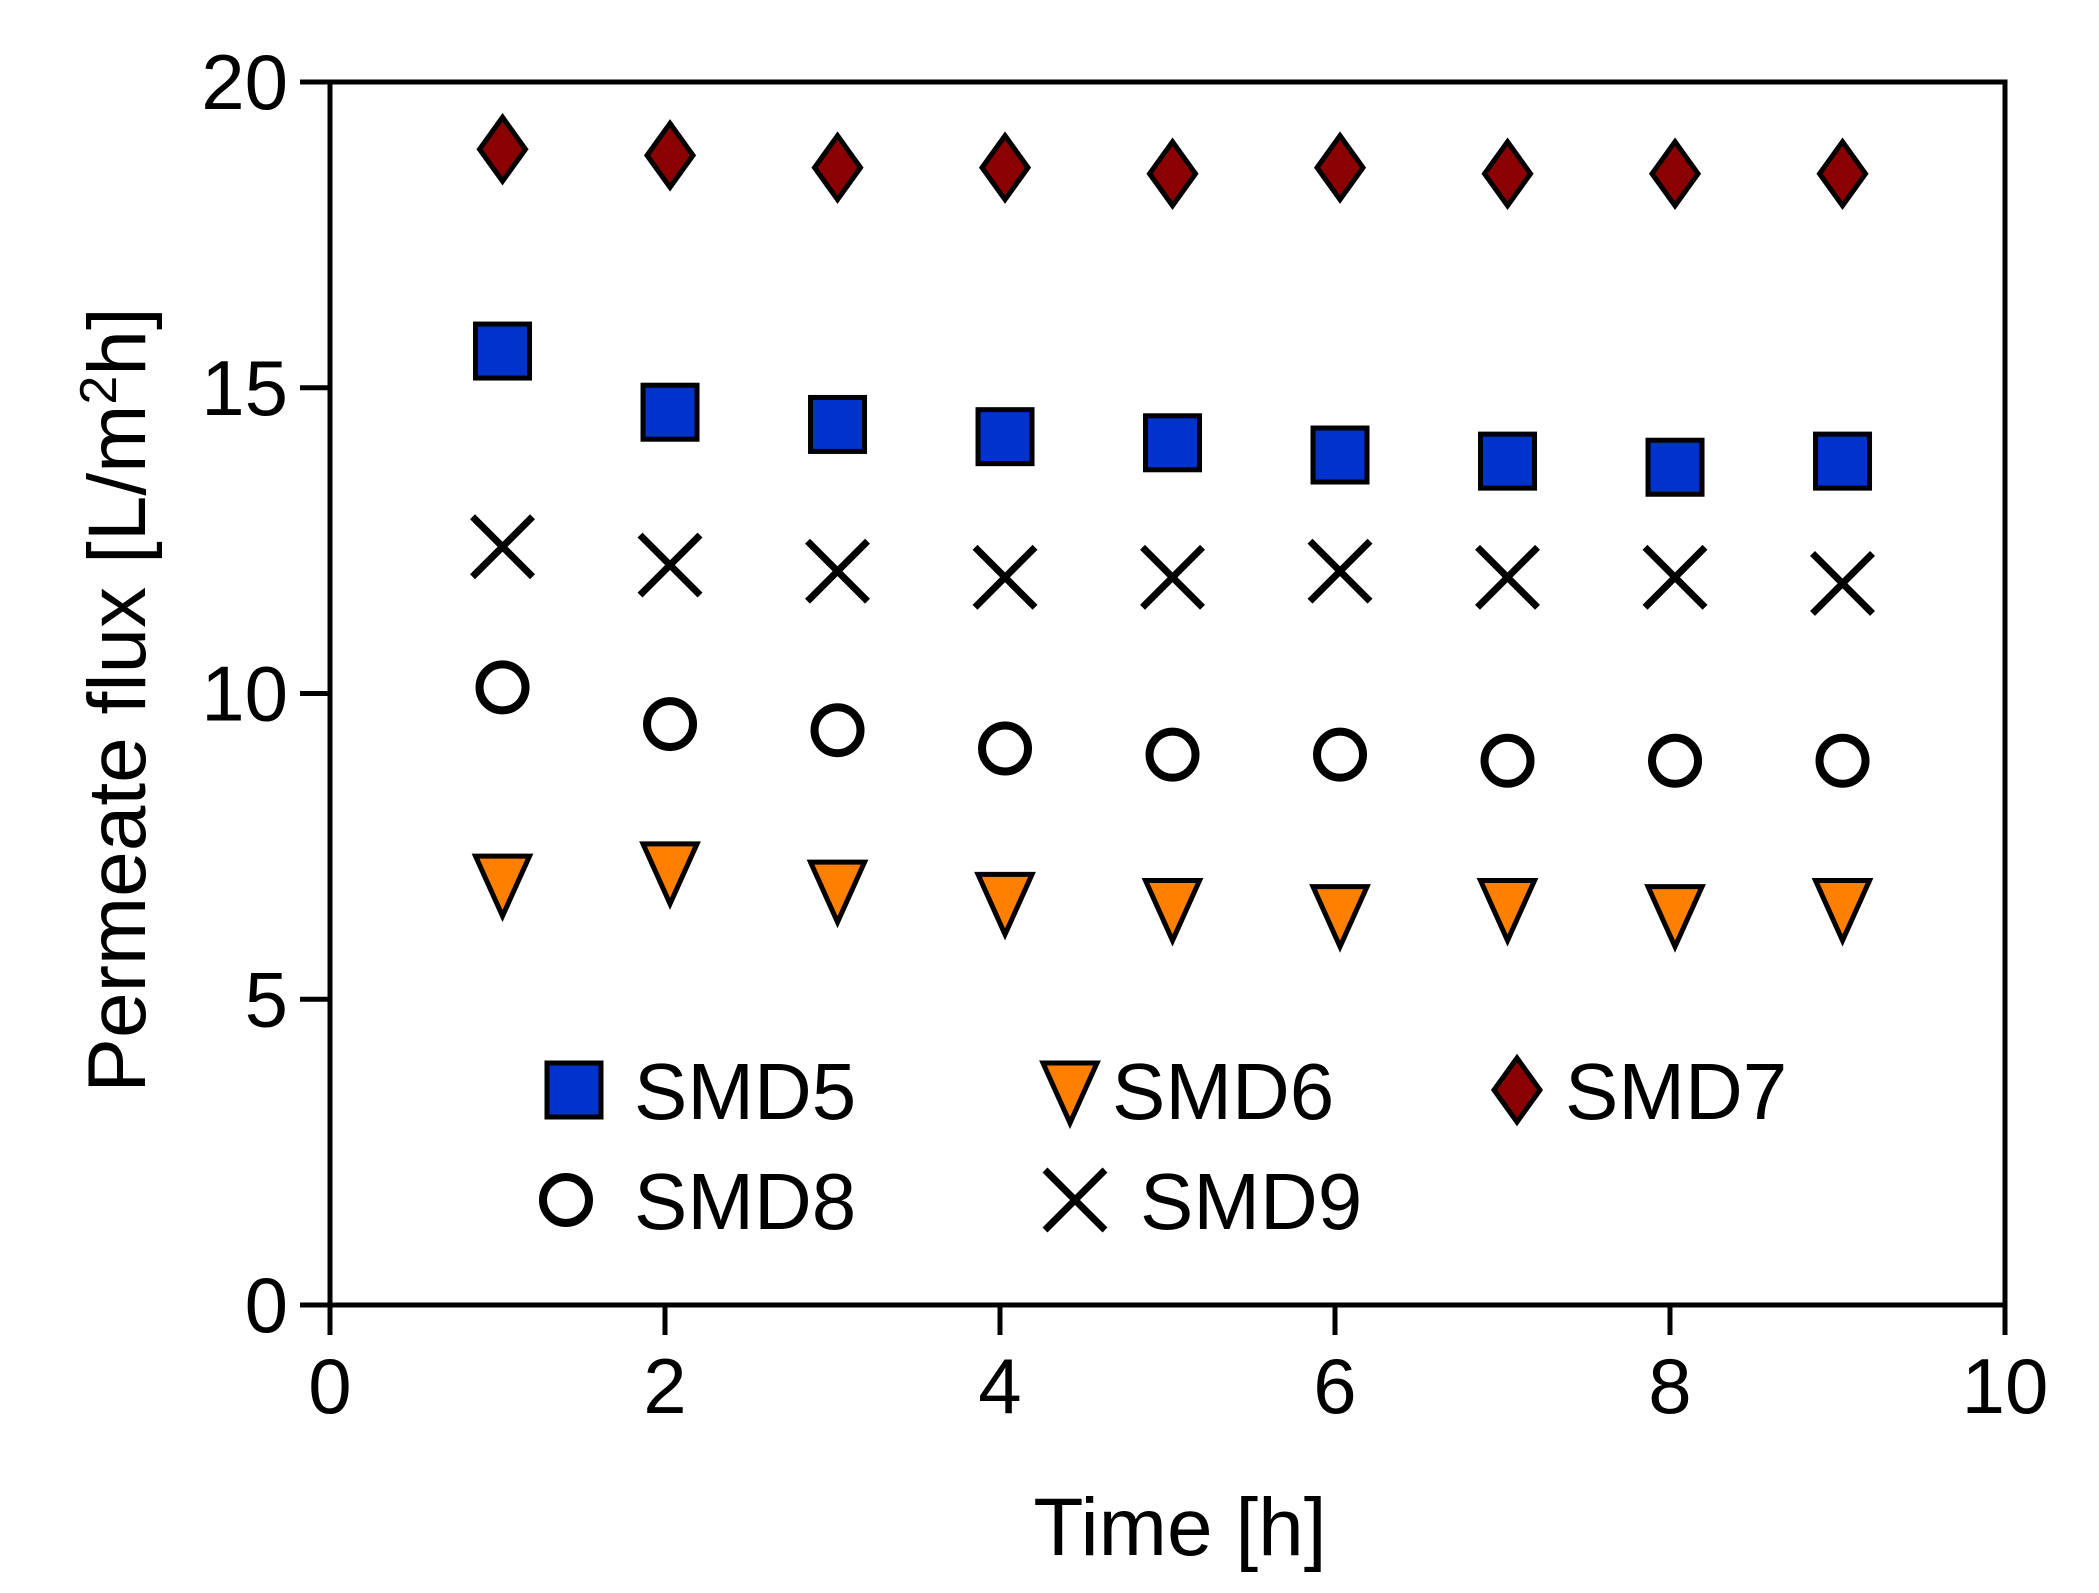  Describe the element at coordinates (1075, 1200) in the screenshot. I see `legend-marker-smd9` at that location.